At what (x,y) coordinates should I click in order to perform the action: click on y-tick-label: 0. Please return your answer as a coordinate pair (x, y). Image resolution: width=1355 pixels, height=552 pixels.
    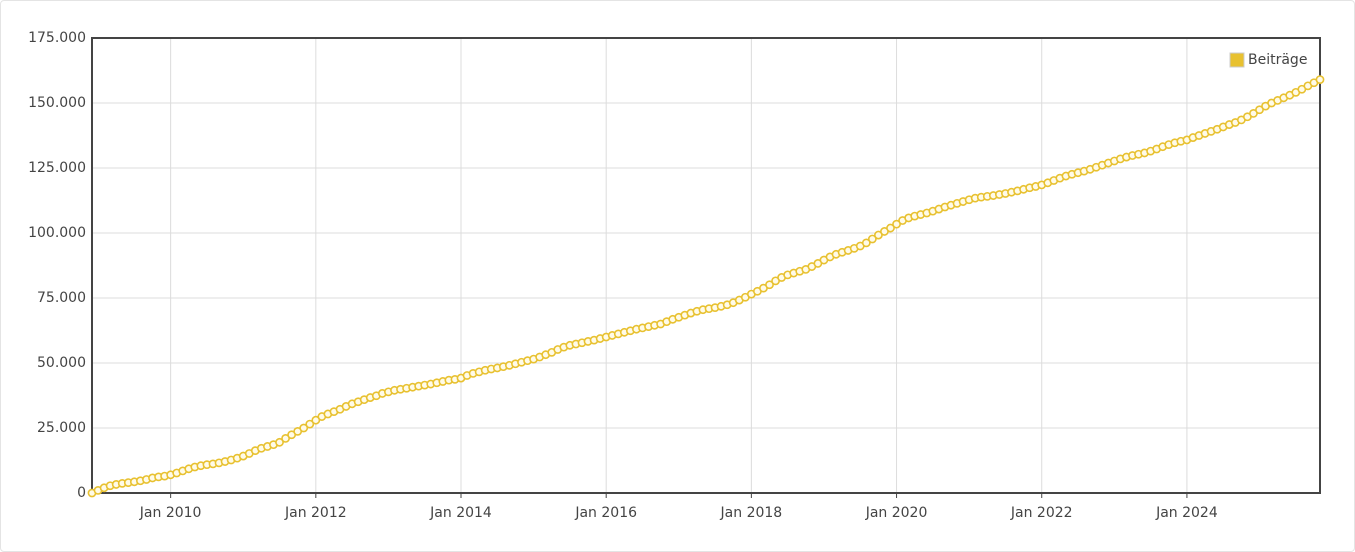
    Looking at the image, I should click on (81, 493).